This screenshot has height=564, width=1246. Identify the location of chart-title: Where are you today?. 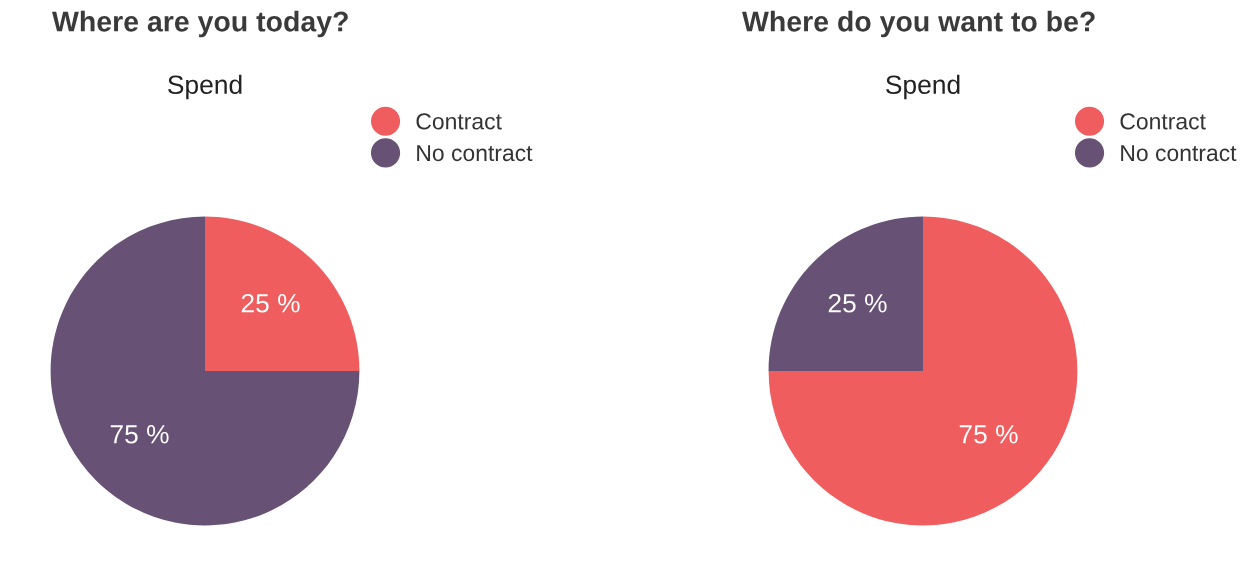
(200, 24).